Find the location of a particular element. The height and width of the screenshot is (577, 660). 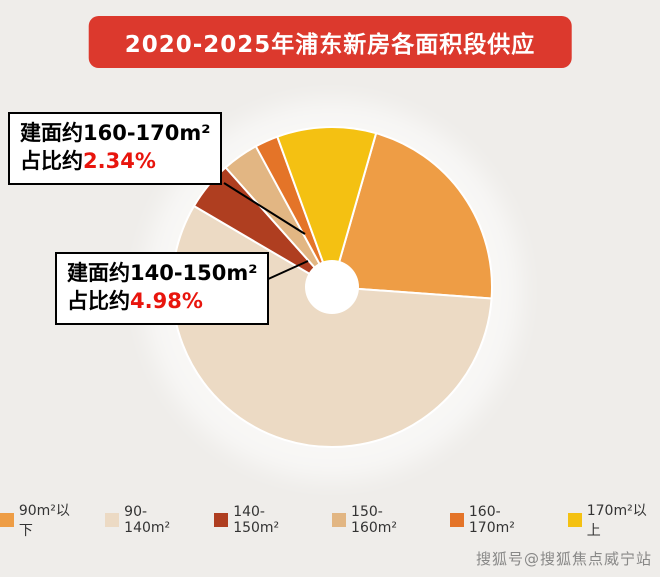

legend-item: 90-140m² is located at coordinates (148, 520).